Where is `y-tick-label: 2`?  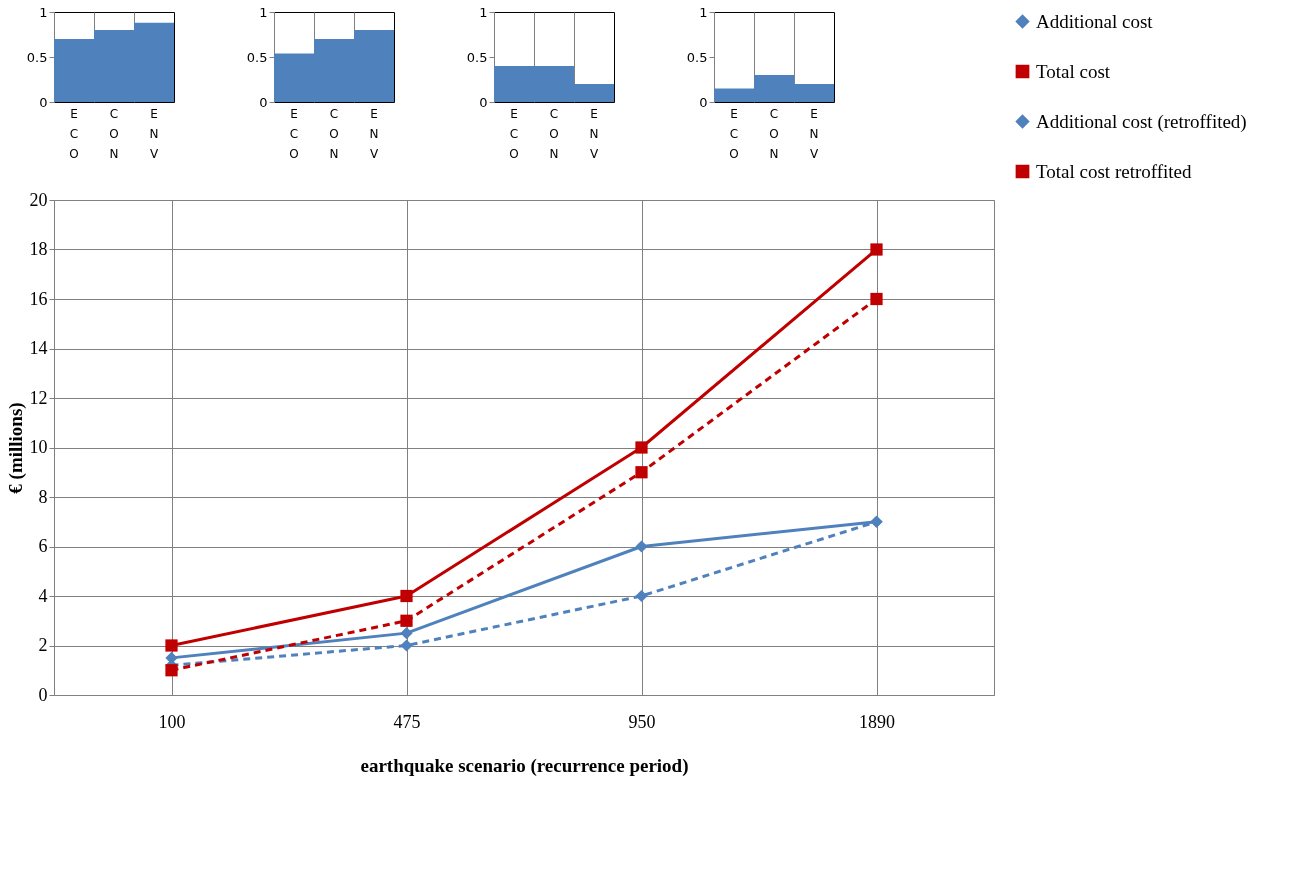
y-tick-label: 2 is located at coordinates (43, 645).